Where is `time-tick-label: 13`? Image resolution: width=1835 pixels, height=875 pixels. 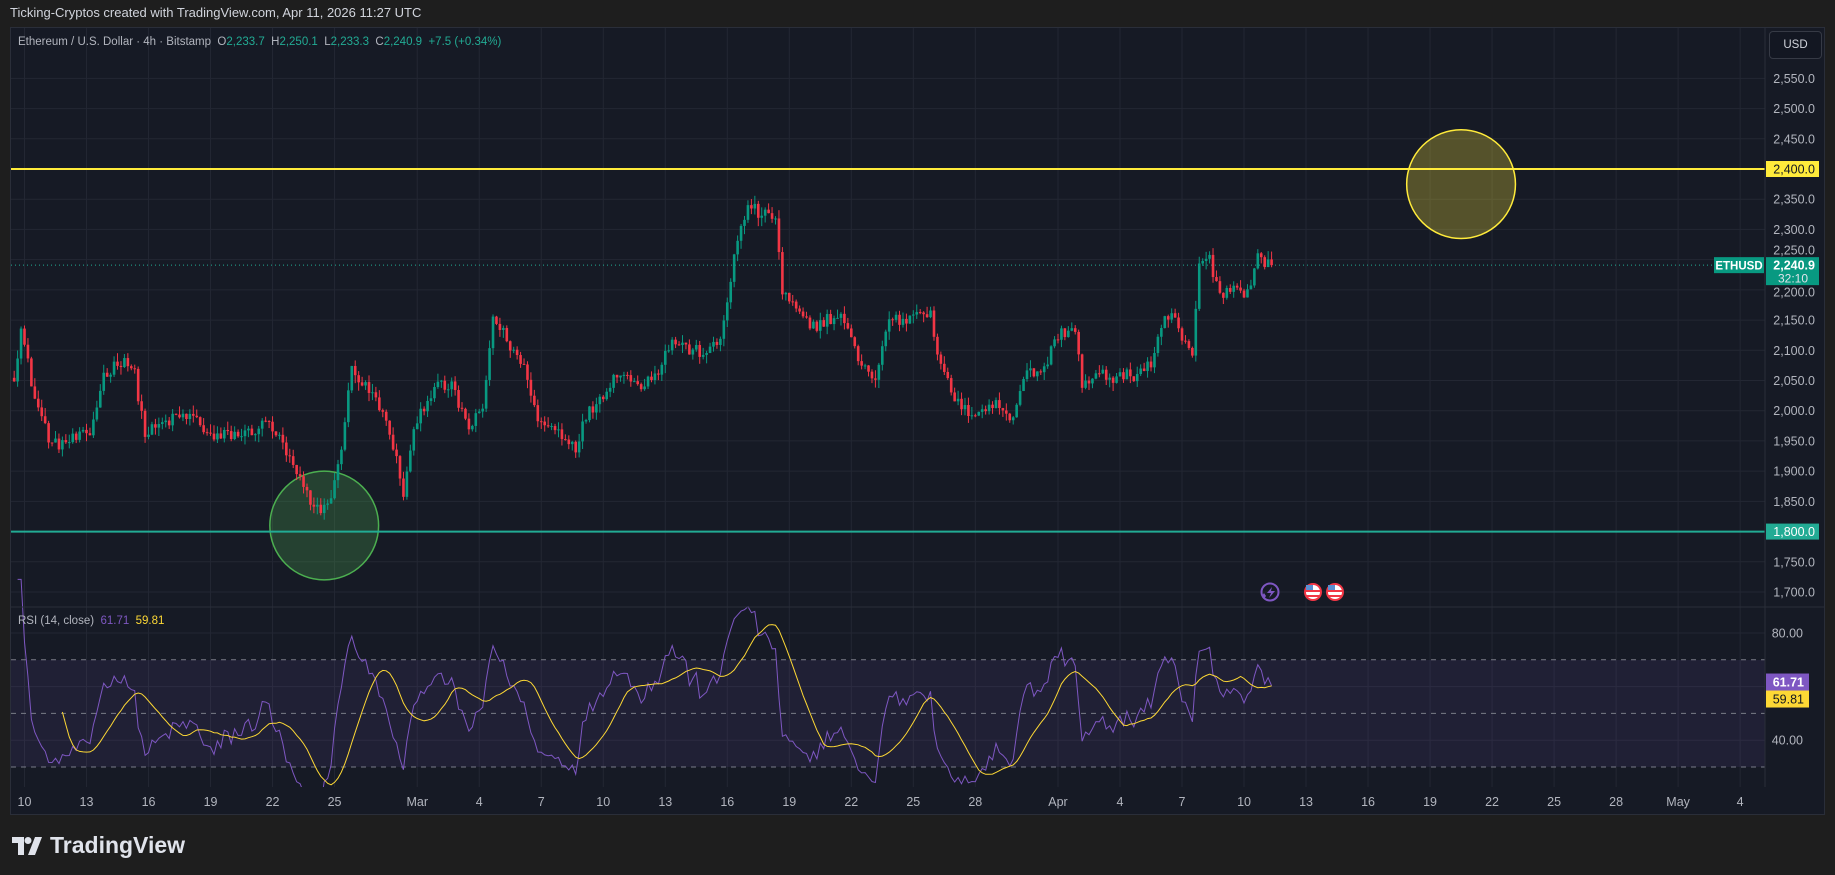 time-tick-label: 13 is located at coordinates (1306, 802).